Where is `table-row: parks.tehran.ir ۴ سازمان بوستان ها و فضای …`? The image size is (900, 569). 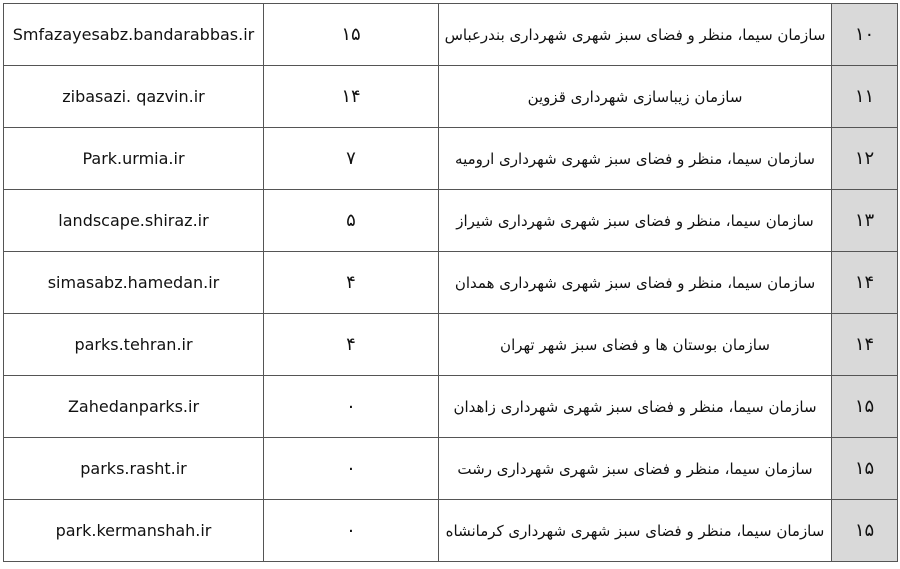 table-row: parks.tehran.ir ۴ سازمان بوستان ها و فضای … is located at coordinates (450, 344).